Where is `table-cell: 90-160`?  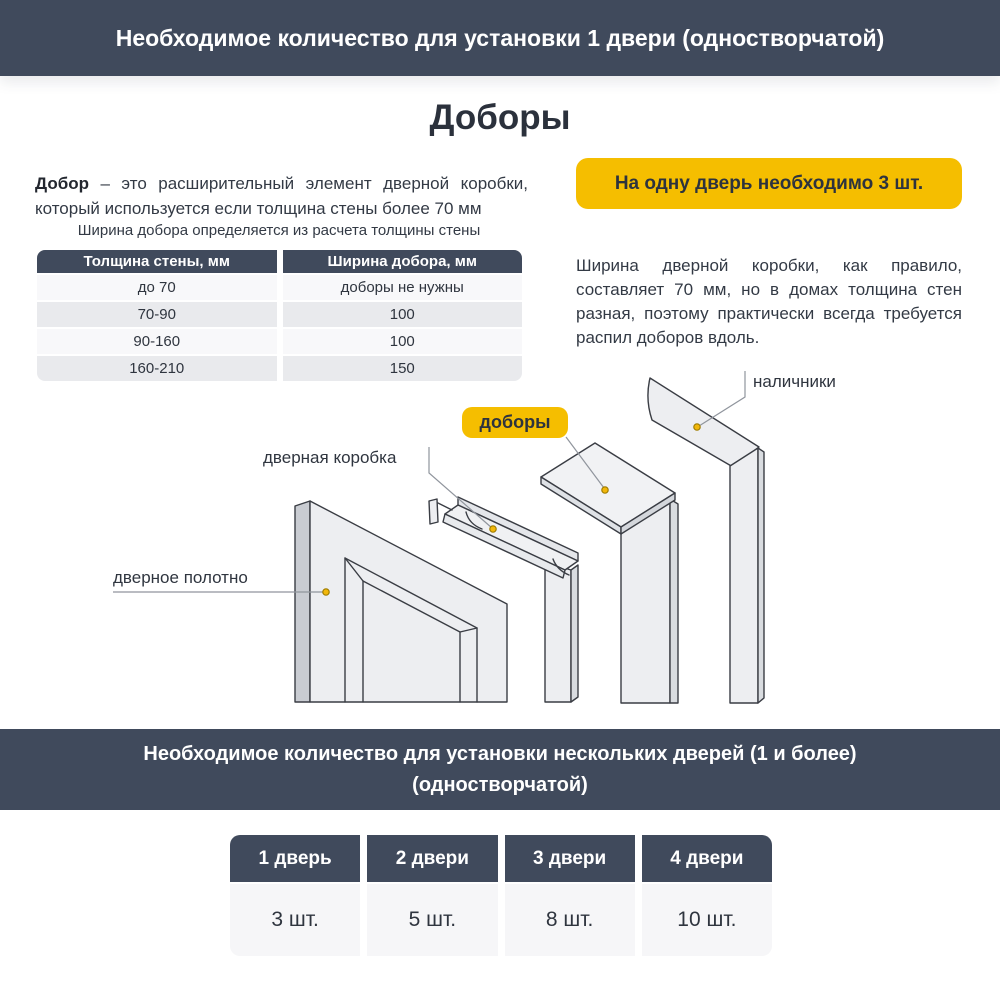
table-cell: 90-160 is located at coordinates (157, 341).